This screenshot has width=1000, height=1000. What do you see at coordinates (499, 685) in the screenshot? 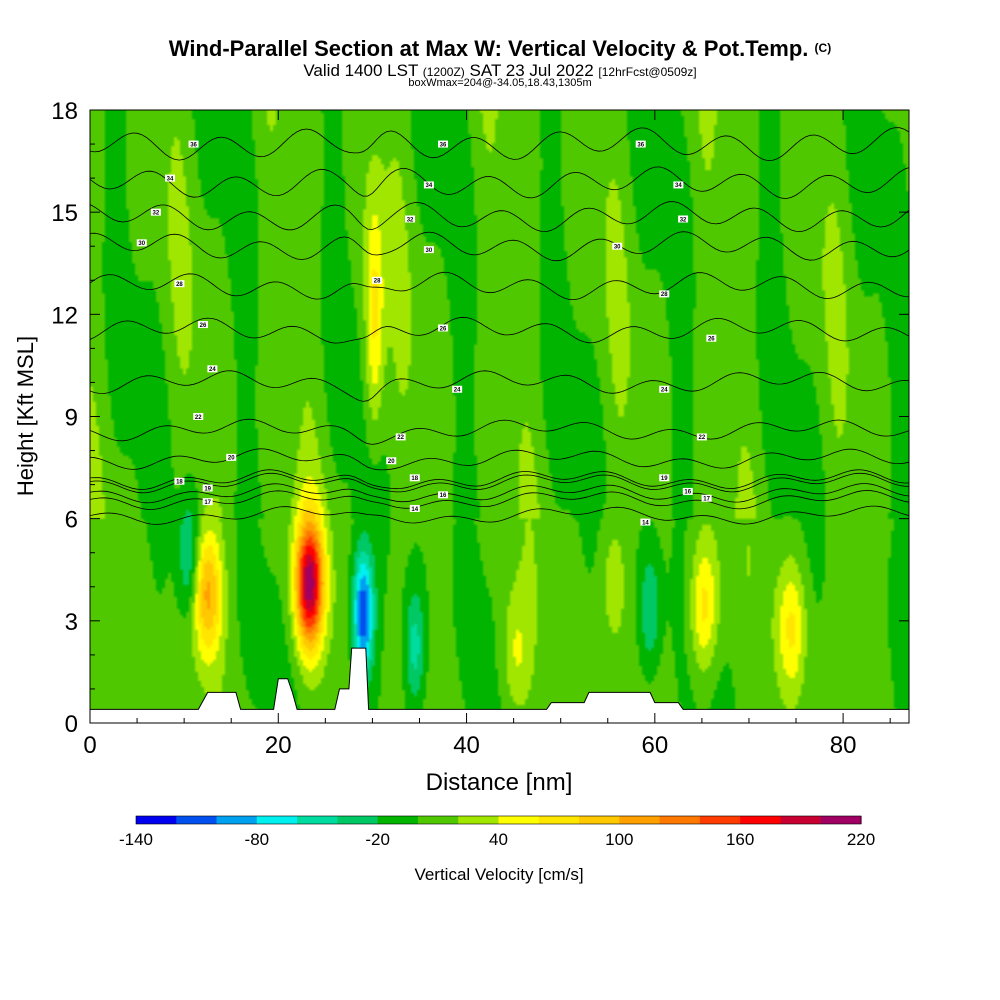
I see `terrain-profile` at bounding box center [499, 685].